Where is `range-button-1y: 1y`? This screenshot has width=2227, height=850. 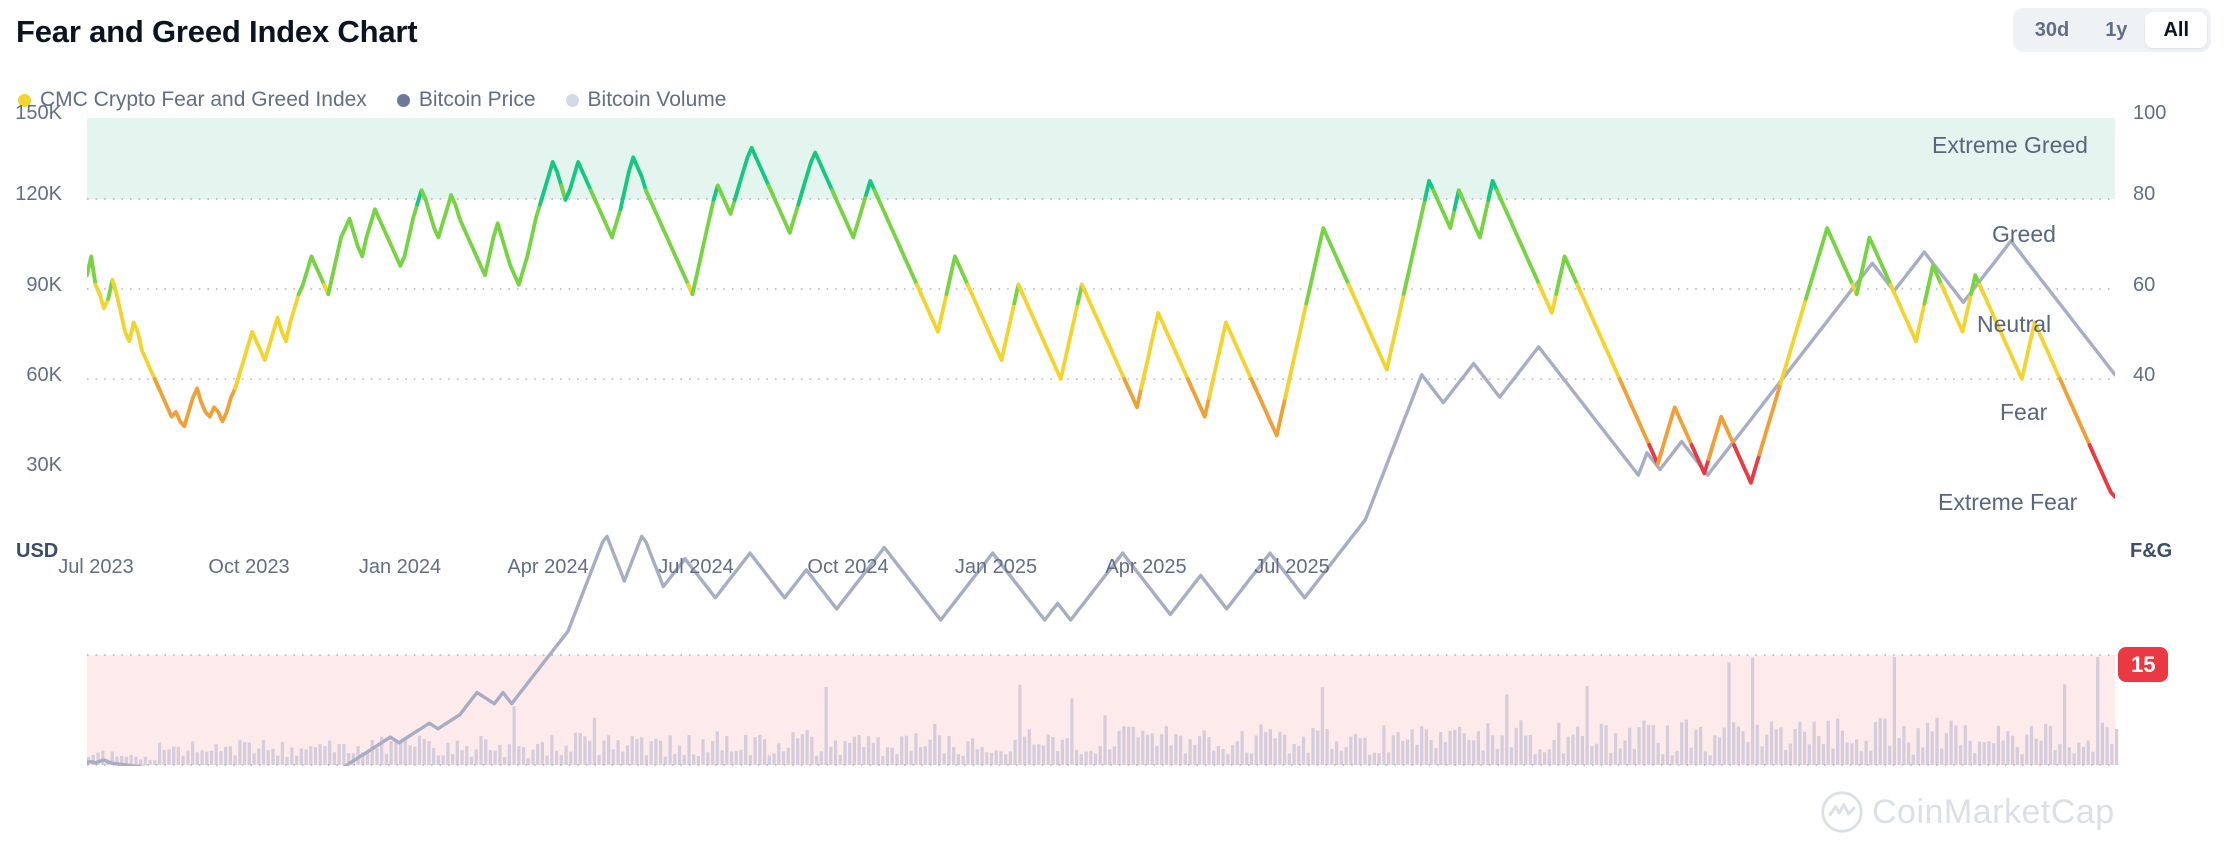 range-button-1y: 1y is located at coordinates (2116, 29).